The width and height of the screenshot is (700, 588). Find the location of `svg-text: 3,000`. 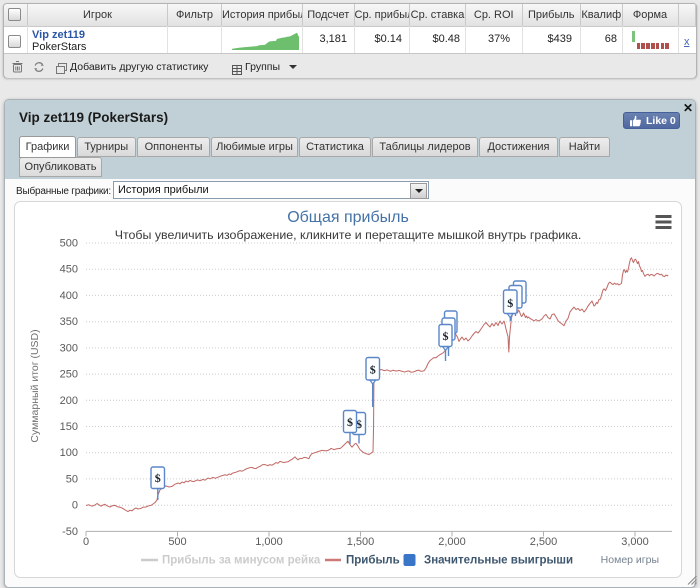

svg-text: 3,000 is located at coordinates (635, 542).